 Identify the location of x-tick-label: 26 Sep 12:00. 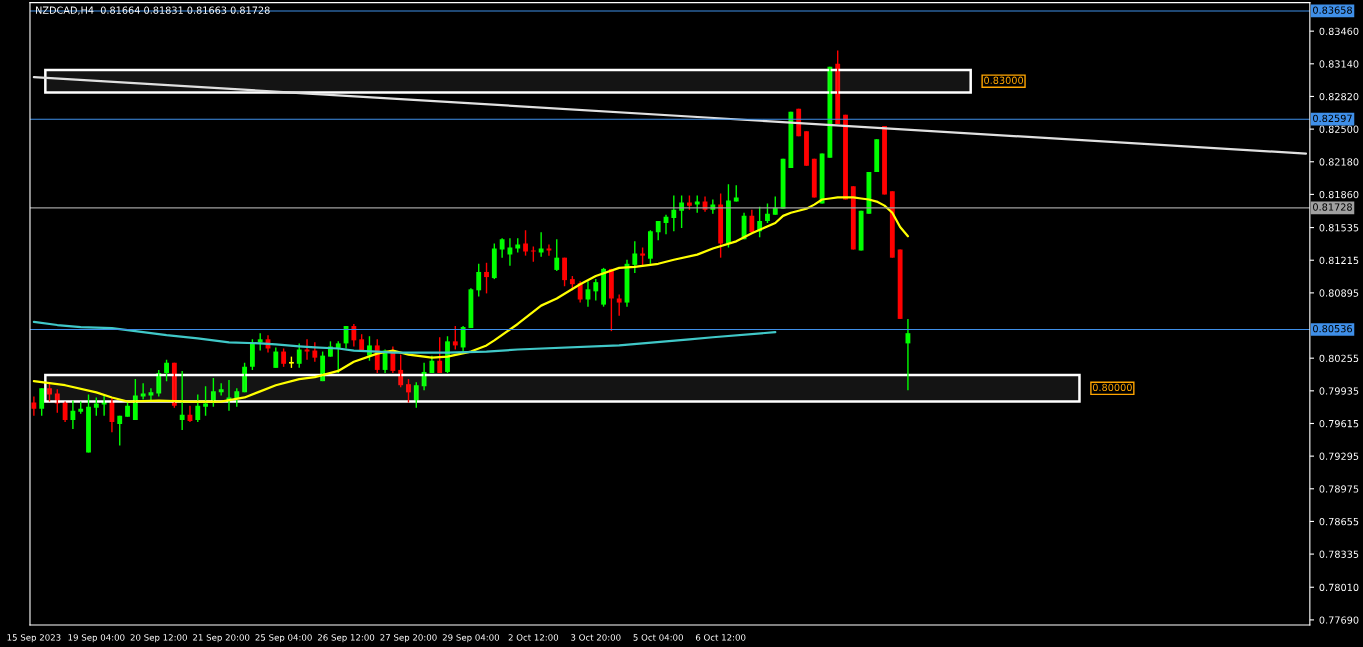
(346, 638).